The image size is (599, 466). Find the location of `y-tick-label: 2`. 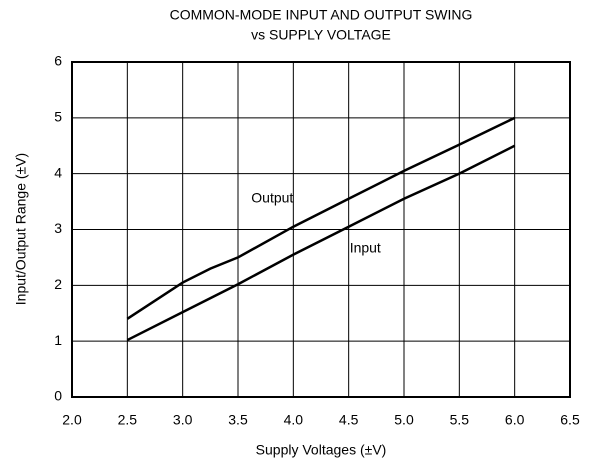

y-tick-label: 2 is located at coordinates (58, 284).